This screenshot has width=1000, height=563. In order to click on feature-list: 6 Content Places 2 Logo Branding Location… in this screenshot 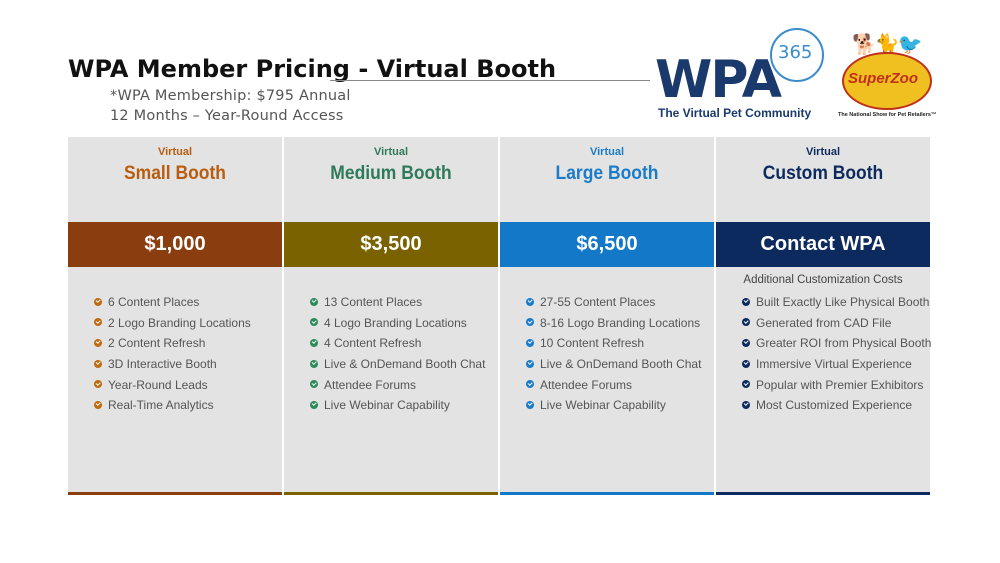, I will do `click(172, 356)`.